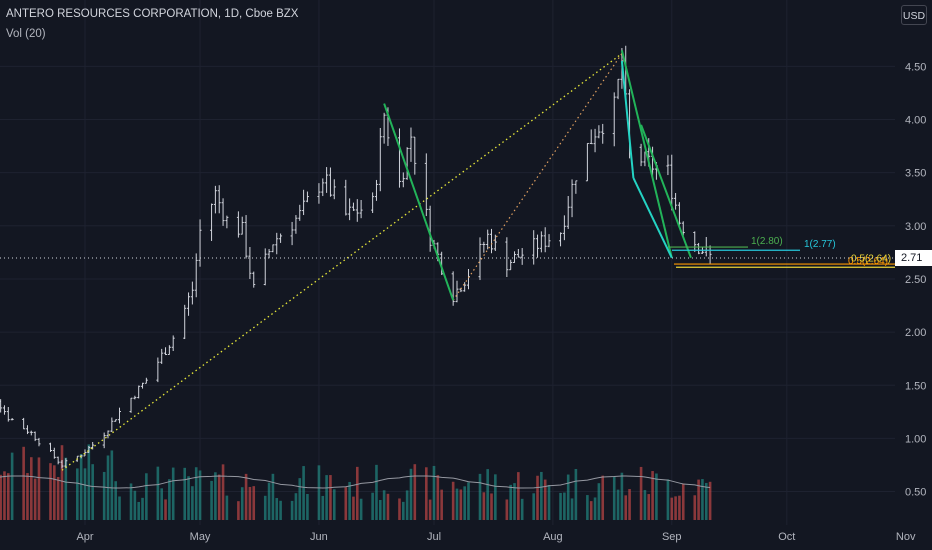  Describe the element at coordinates (913, 258) in the screenshot. I see `last-price-tag: 2.71` at that location.